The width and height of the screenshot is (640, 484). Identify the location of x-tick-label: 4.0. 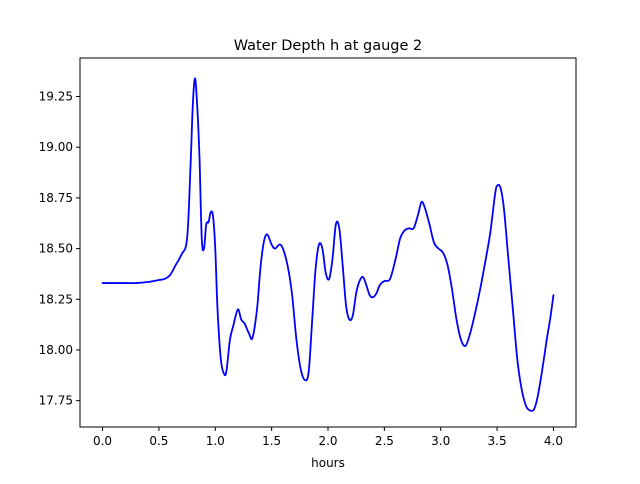
(553, 441).